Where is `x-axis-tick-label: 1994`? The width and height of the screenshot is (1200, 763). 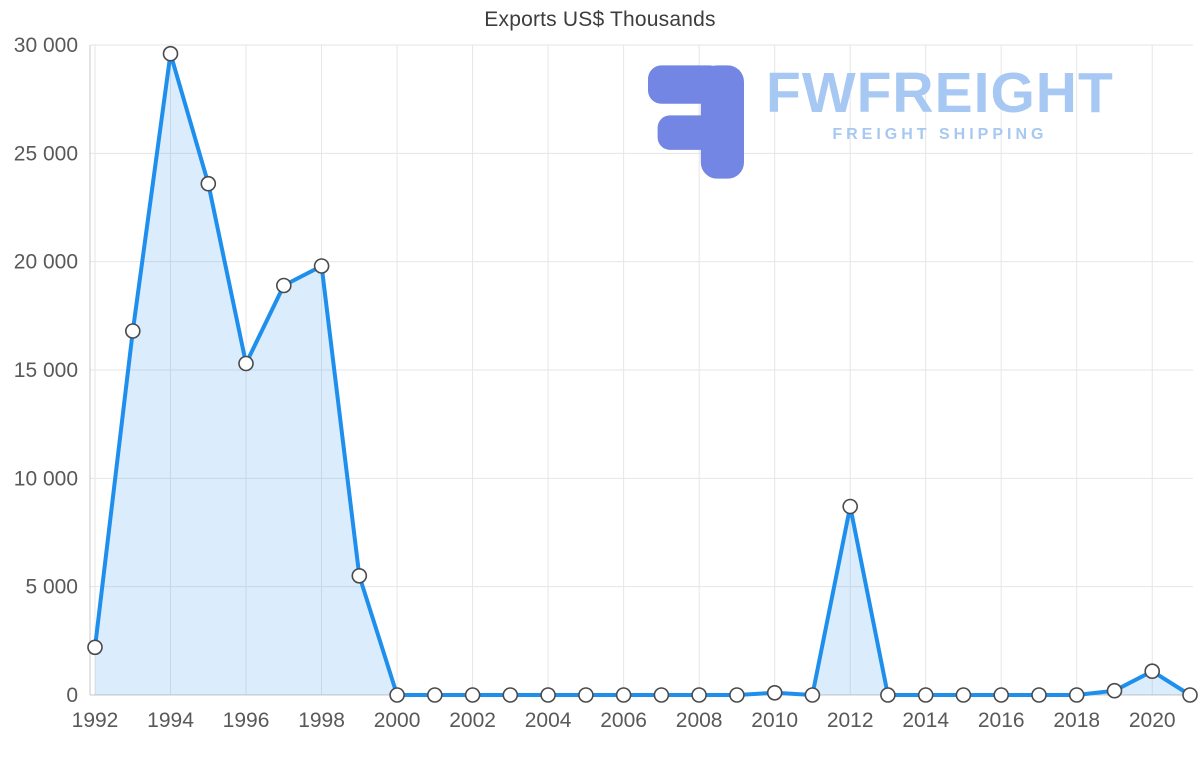 x-axis-tick-label: 1994 is located at coordinates (170, 720).